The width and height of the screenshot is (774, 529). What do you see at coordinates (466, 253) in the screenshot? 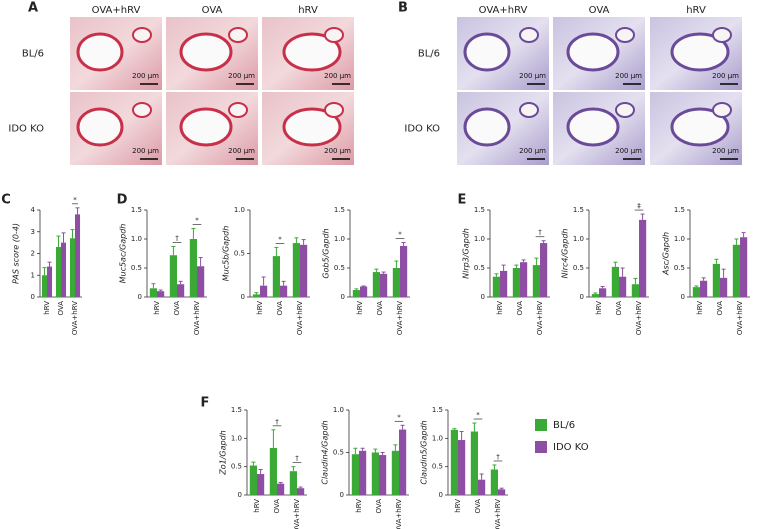
I see `y-axis-label: Nlrp3/Gapdh` at bounding box center [466, 253].